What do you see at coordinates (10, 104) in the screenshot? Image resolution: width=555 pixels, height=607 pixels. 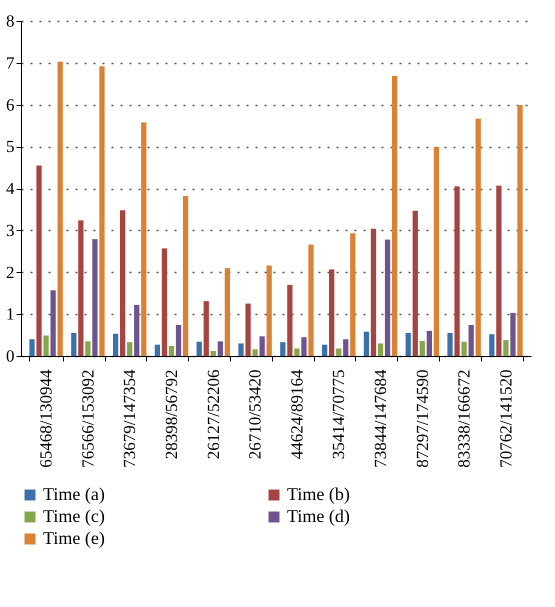 I see `y-tick-label: 6` at bounding box center [10, 104].